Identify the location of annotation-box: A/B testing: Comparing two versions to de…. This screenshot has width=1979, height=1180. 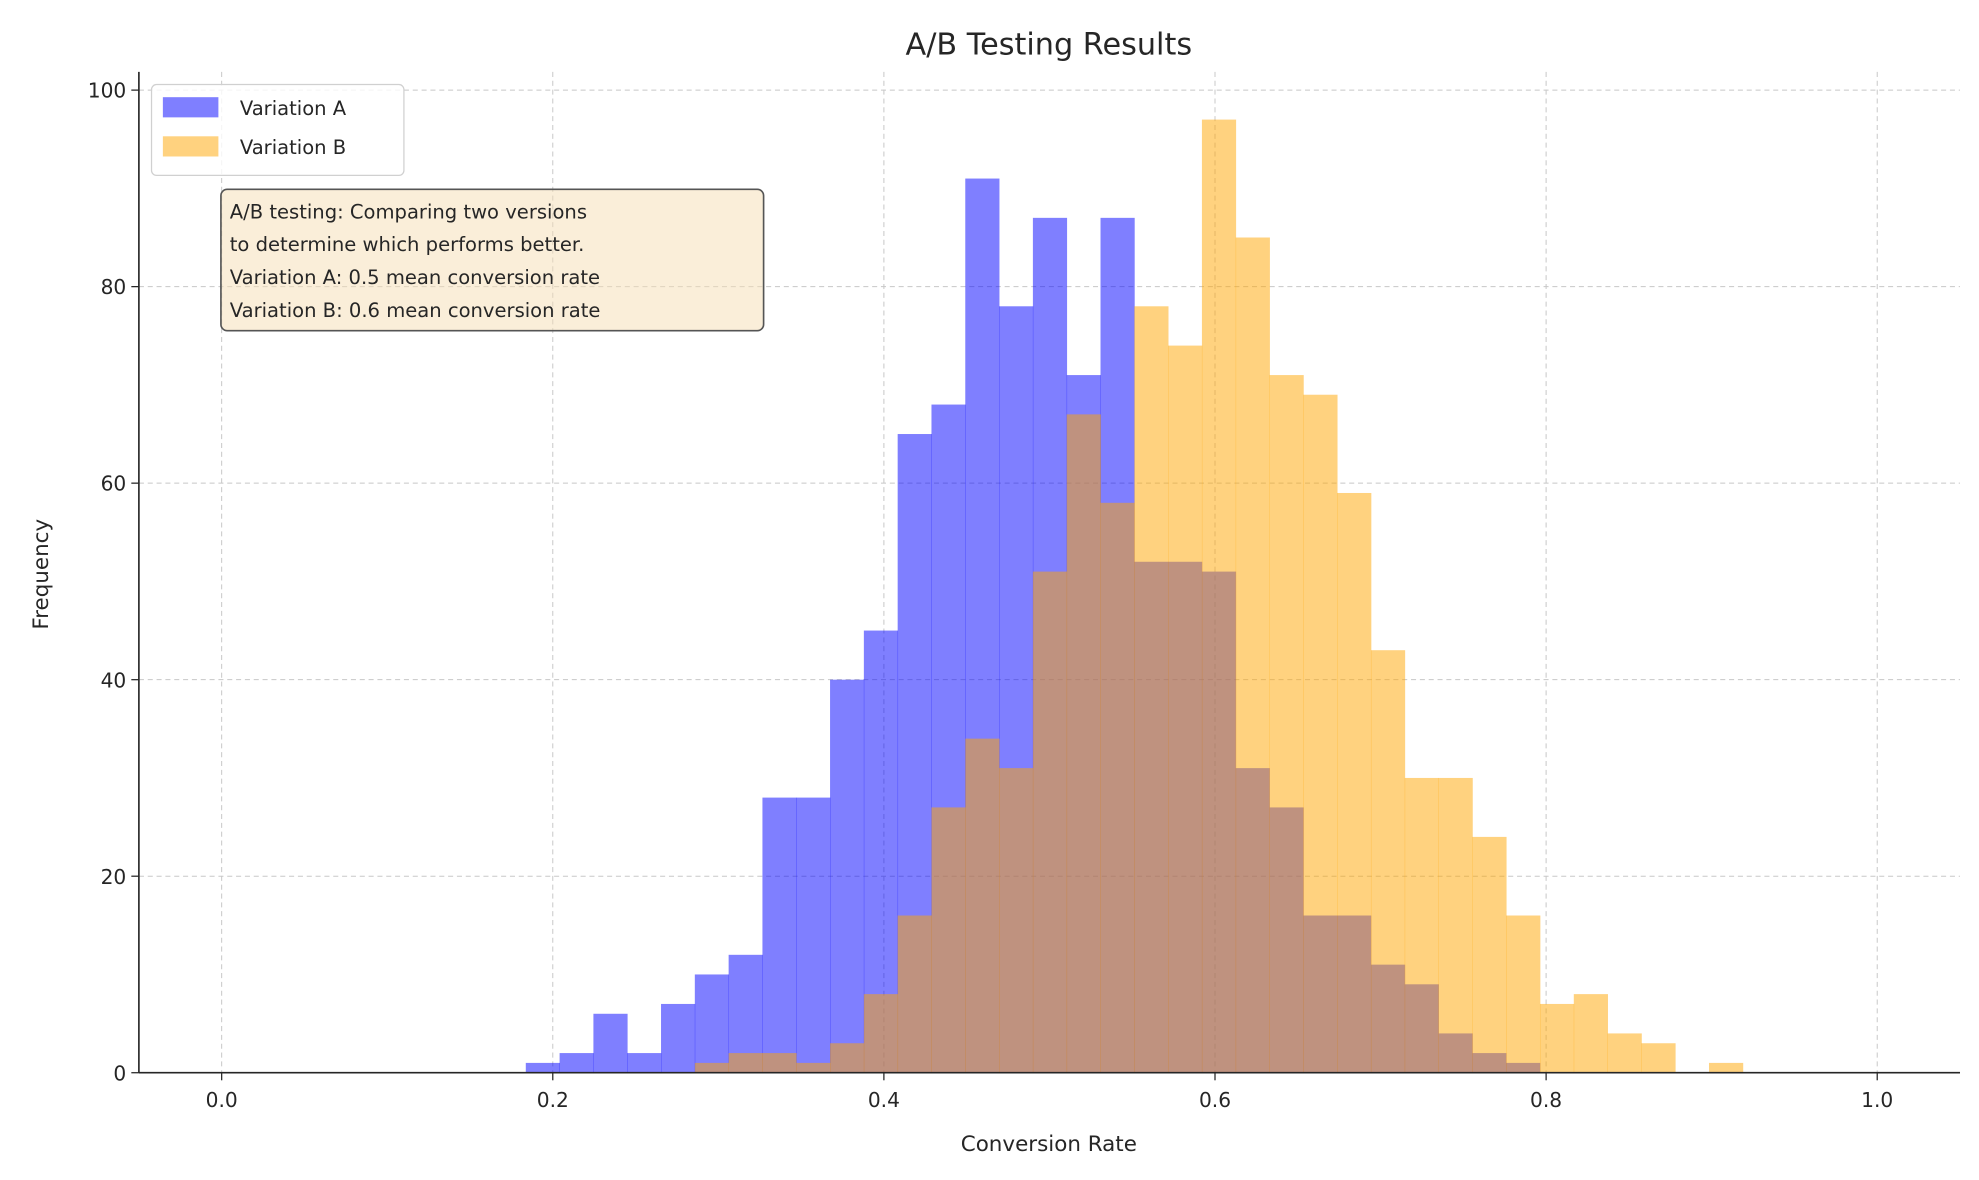
(492, 260).